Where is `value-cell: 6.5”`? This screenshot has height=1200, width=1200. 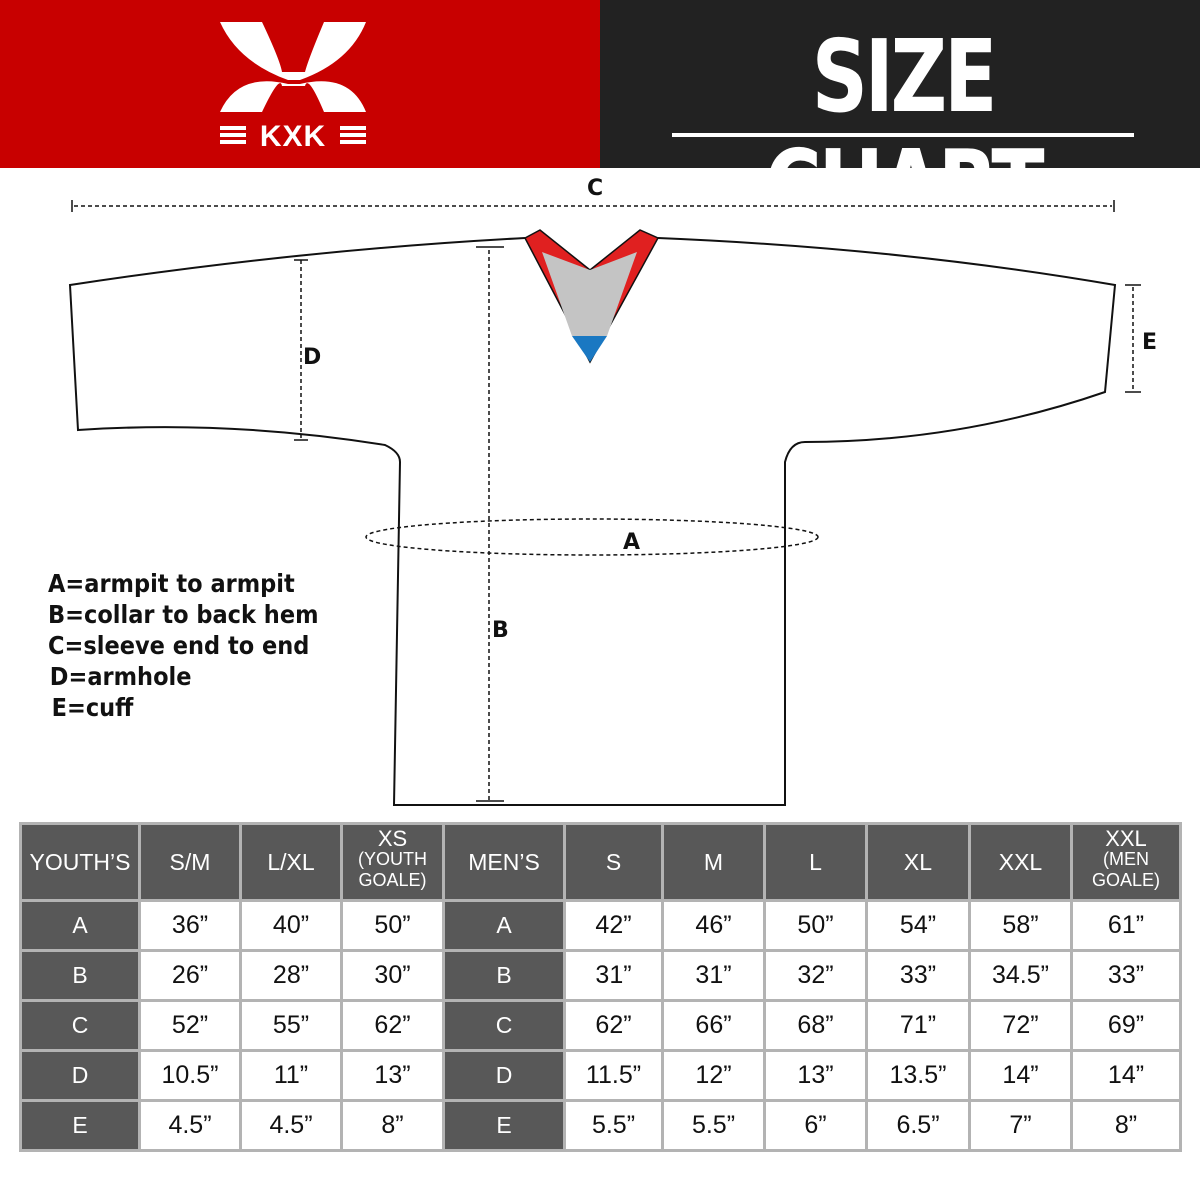 value-cell: 6.5” is located at coordinates (918, 1125).